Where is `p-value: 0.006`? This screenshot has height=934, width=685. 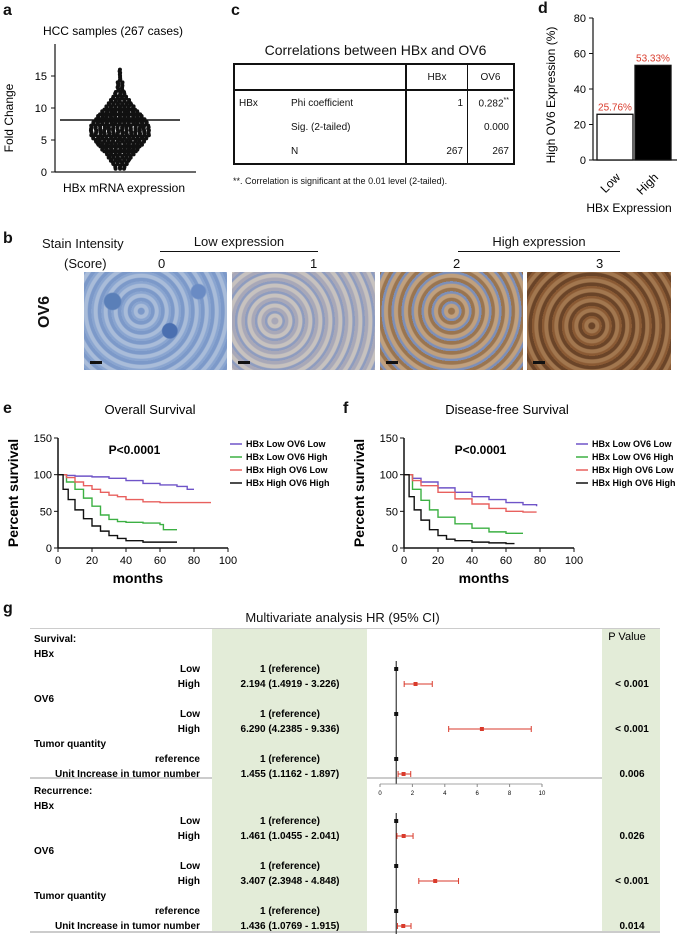 p-value: 0.006 is located at coordinates (631, 774).